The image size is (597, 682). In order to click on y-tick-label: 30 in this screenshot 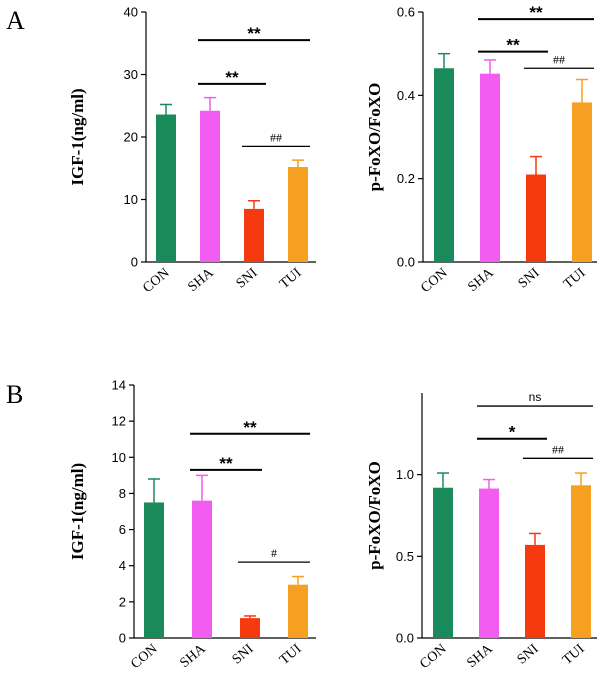, I will do `click(131, 74)`.